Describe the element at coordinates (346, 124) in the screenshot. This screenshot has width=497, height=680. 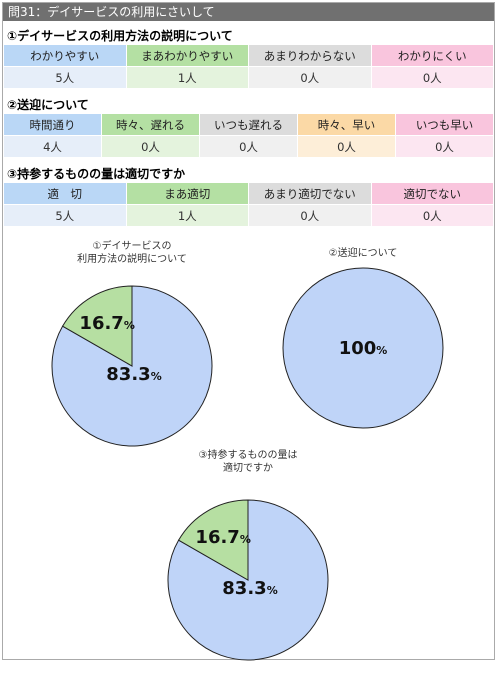
I see `response-header: 時々、早い` at that location.